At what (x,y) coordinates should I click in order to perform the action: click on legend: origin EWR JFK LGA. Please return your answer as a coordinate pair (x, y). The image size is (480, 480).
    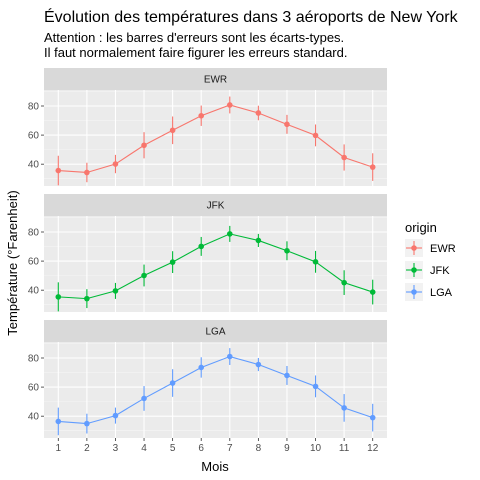
    Looking at the image, I should click on (430, 260).